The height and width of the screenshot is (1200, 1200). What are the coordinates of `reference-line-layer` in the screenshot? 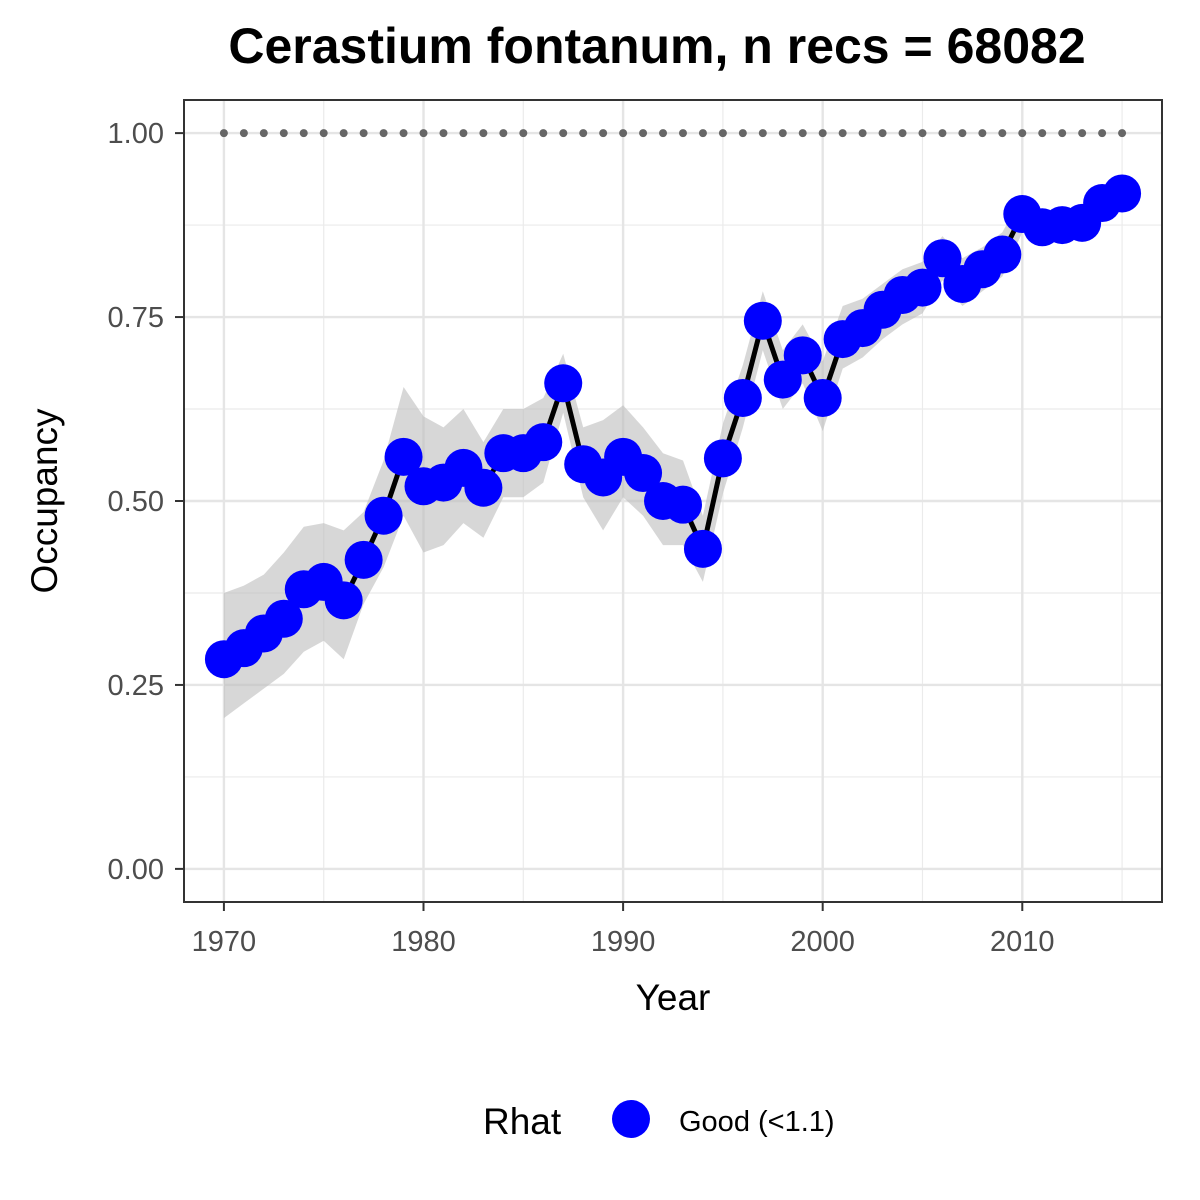 It's located at (673, 133).